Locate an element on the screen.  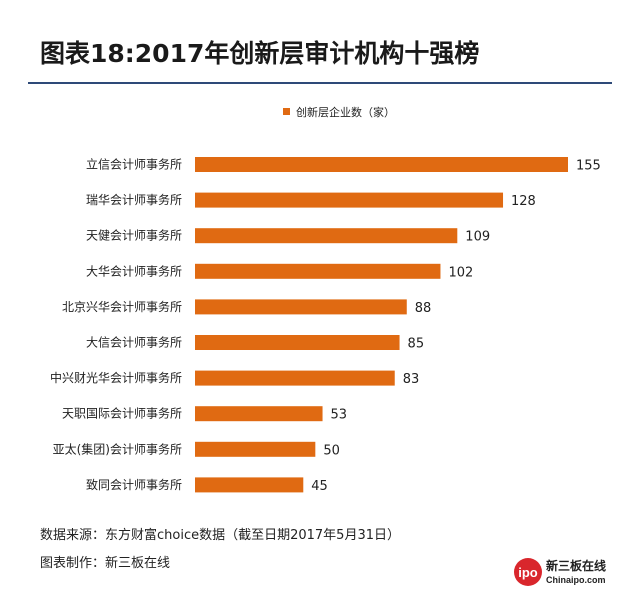
data-label: 50 is located at coordinates (331, 450).